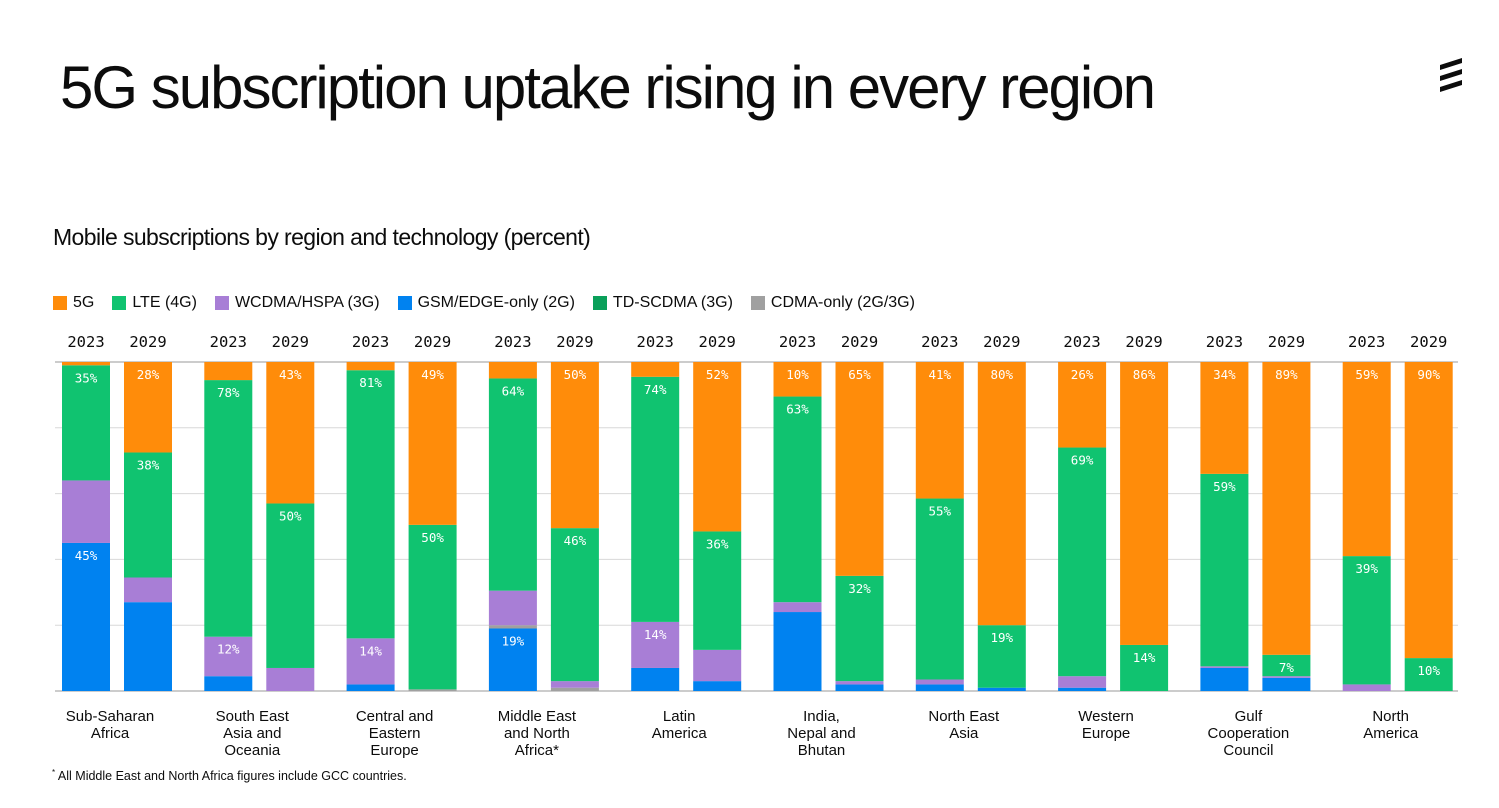  I want to click on legend-item-gsm: GSM/EDGE-only (2G), so click(486, 303).